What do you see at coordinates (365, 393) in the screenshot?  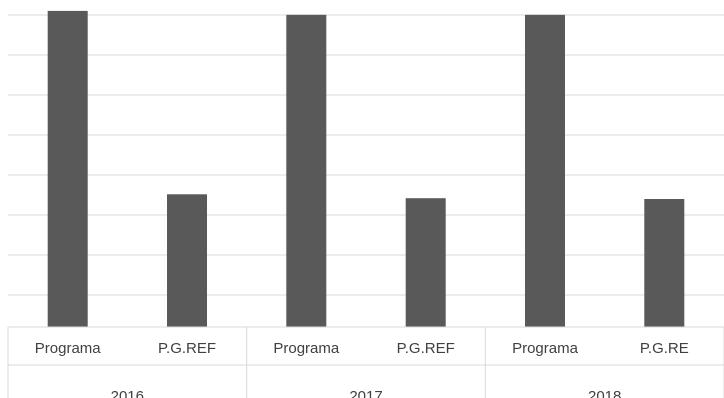 I see `group-label: 2017` at bounding box center [365, 393].